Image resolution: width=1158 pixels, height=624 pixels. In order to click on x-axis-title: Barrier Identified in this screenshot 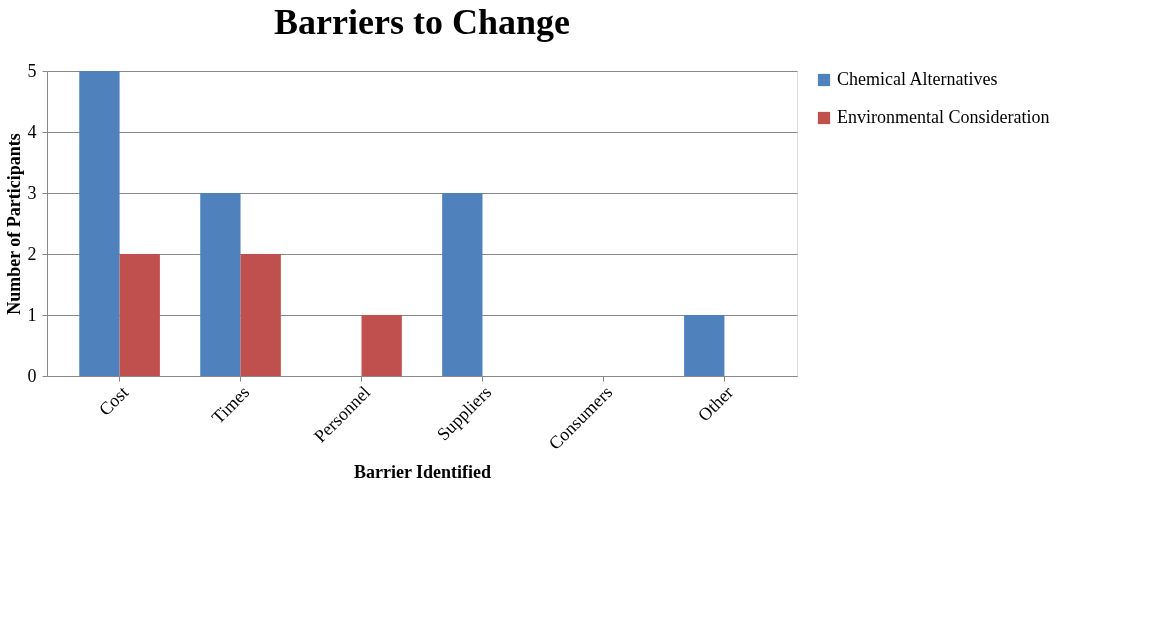, I will do `click(422, 471)`.